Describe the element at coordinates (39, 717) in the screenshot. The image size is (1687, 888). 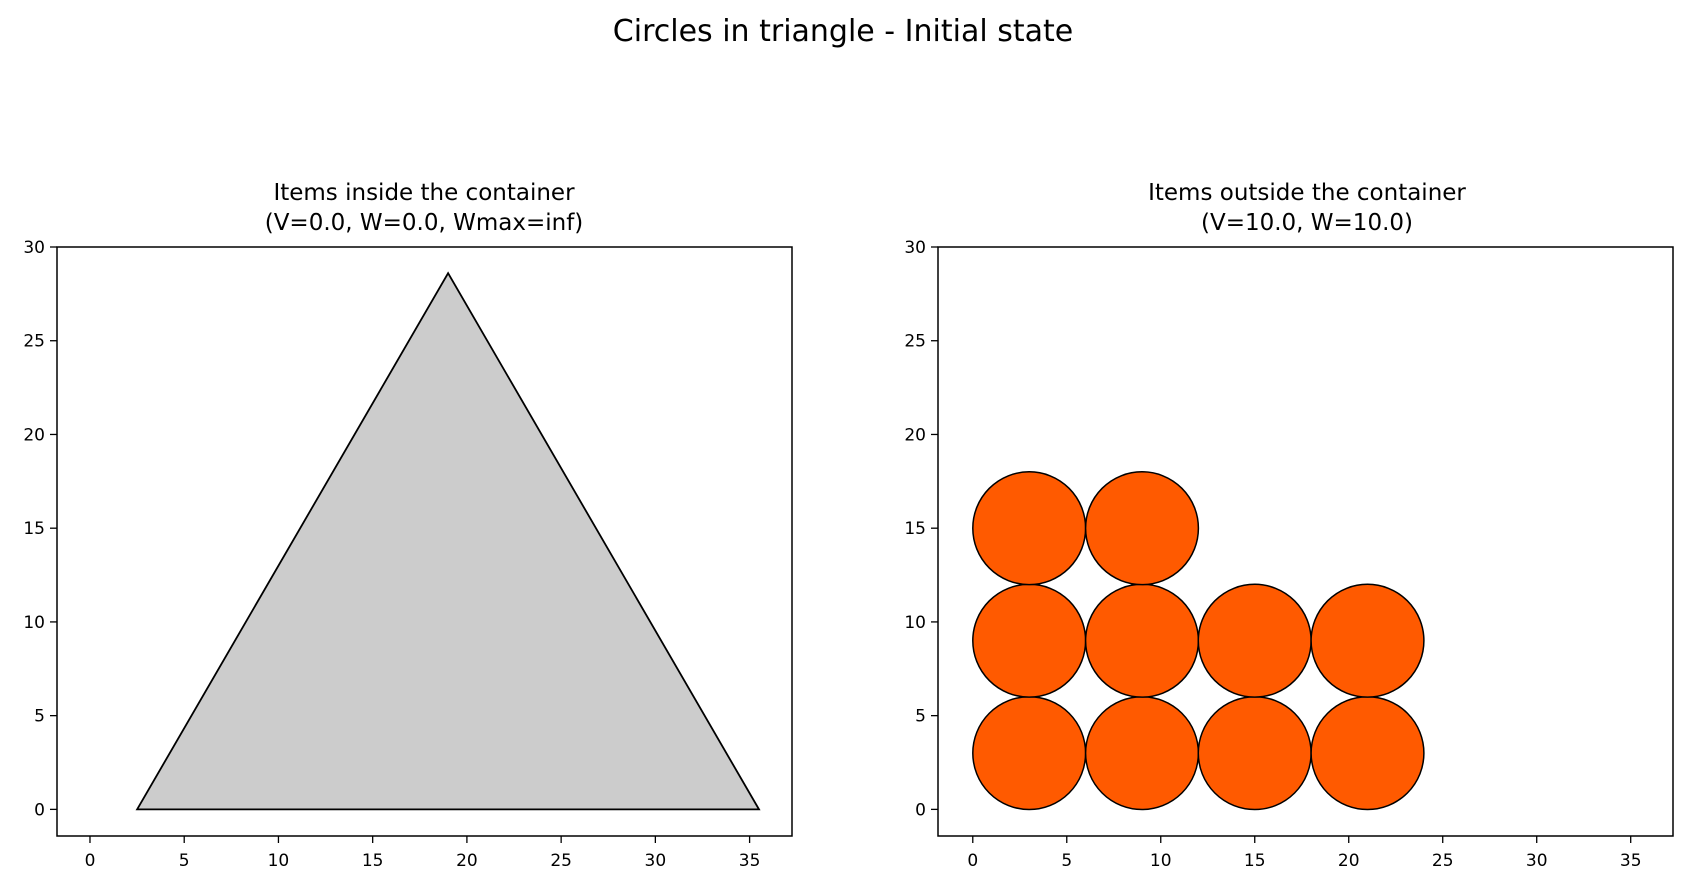
I see `left-ytick-label: 5` at that location.